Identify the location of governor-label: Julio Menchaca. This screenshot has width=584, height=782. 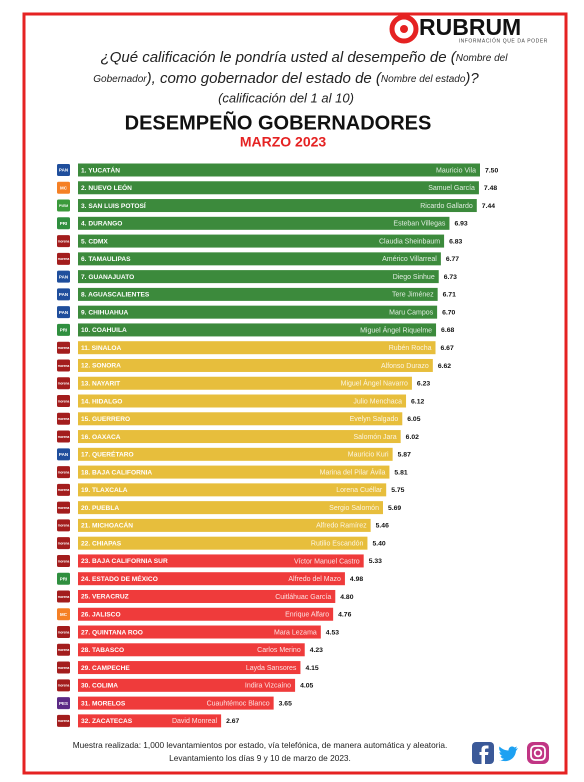
(377, 401).